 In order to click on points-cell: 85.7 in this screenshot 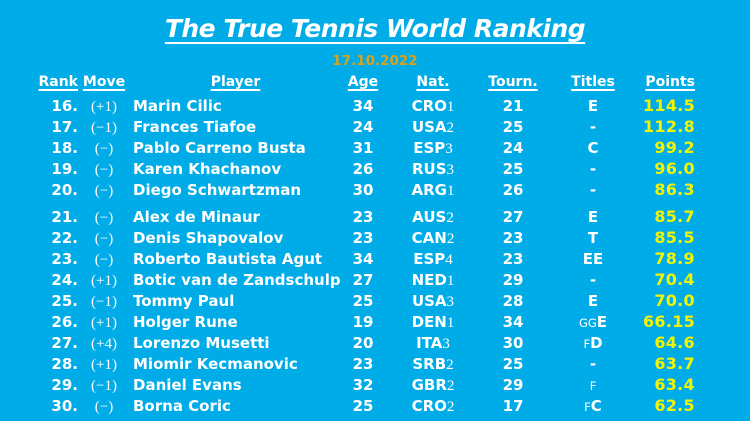, I will do `click(674, 216)`.